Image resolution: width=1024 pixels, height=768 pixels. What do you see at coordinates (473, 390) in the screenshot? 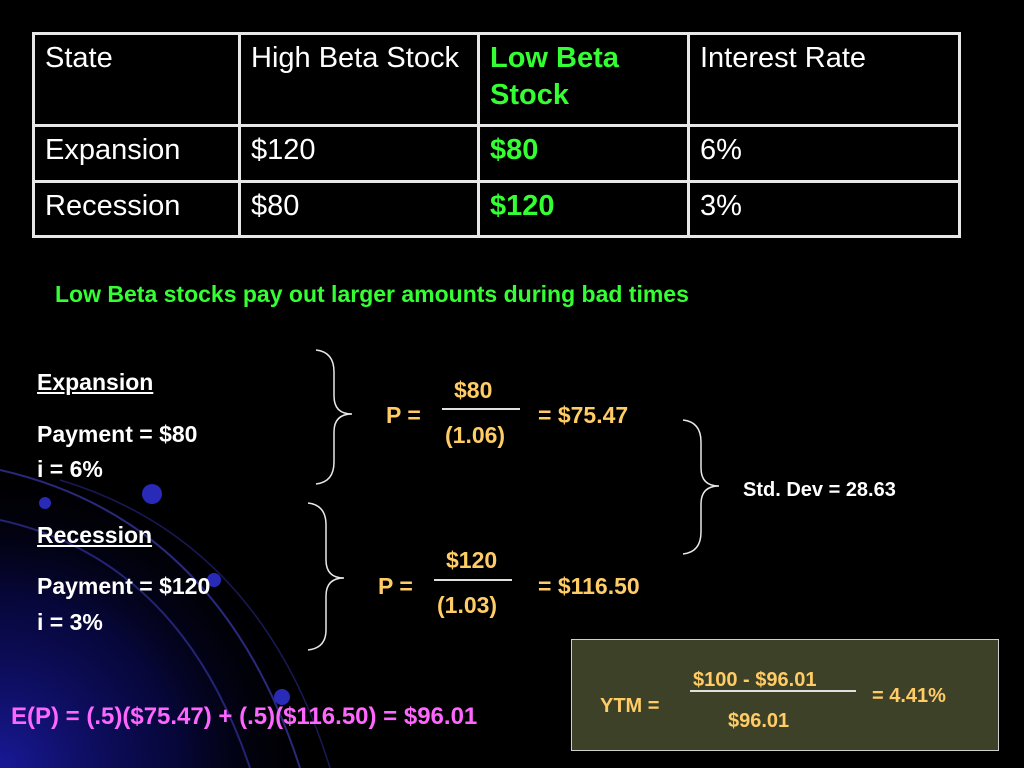
I see `expansion-numerator: $80` at bounding box center [473, 390].